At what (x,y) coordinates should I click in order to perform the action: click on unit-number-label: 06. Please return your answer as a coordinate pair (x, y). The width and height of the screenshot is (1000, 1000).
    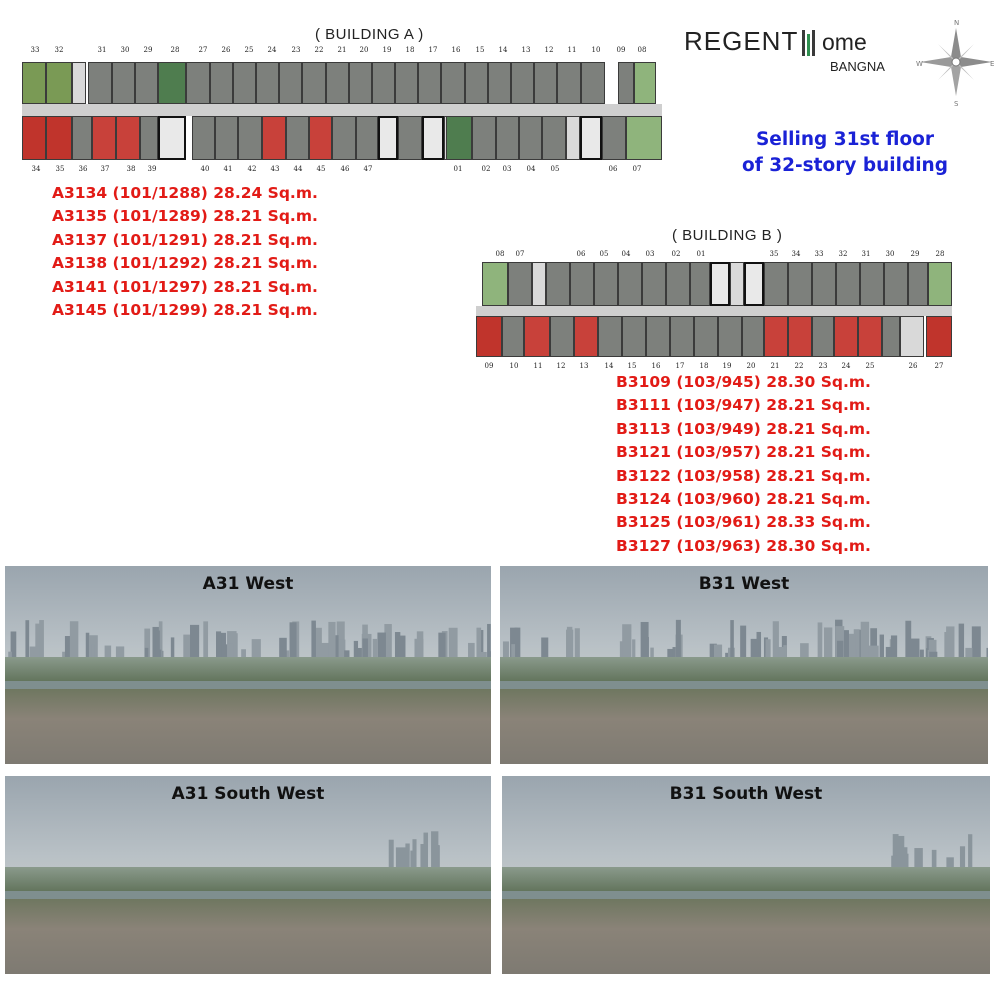
    Looking at the image, I should click on (581, 254).